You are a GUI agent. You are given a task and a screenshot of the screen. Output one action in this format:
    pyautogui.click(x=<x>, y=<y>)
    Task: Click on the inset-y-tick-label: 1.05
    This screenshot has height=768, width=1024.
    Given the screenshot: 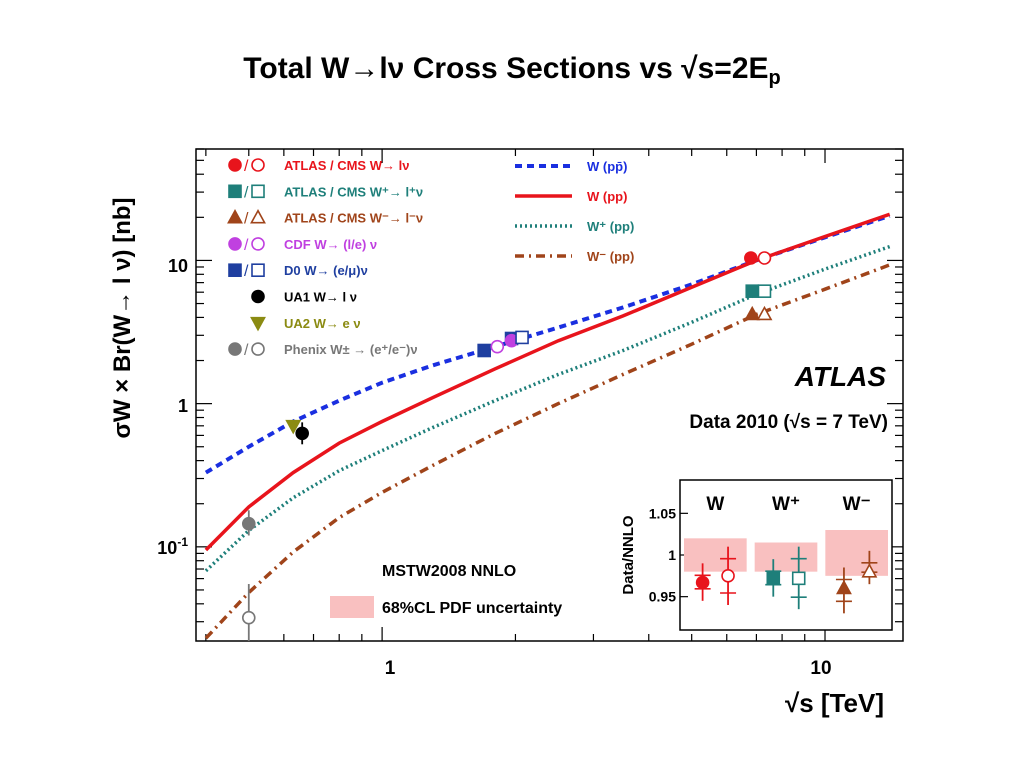 What is the action you would take?
    pyautogui.click(x=662, y=513)
    